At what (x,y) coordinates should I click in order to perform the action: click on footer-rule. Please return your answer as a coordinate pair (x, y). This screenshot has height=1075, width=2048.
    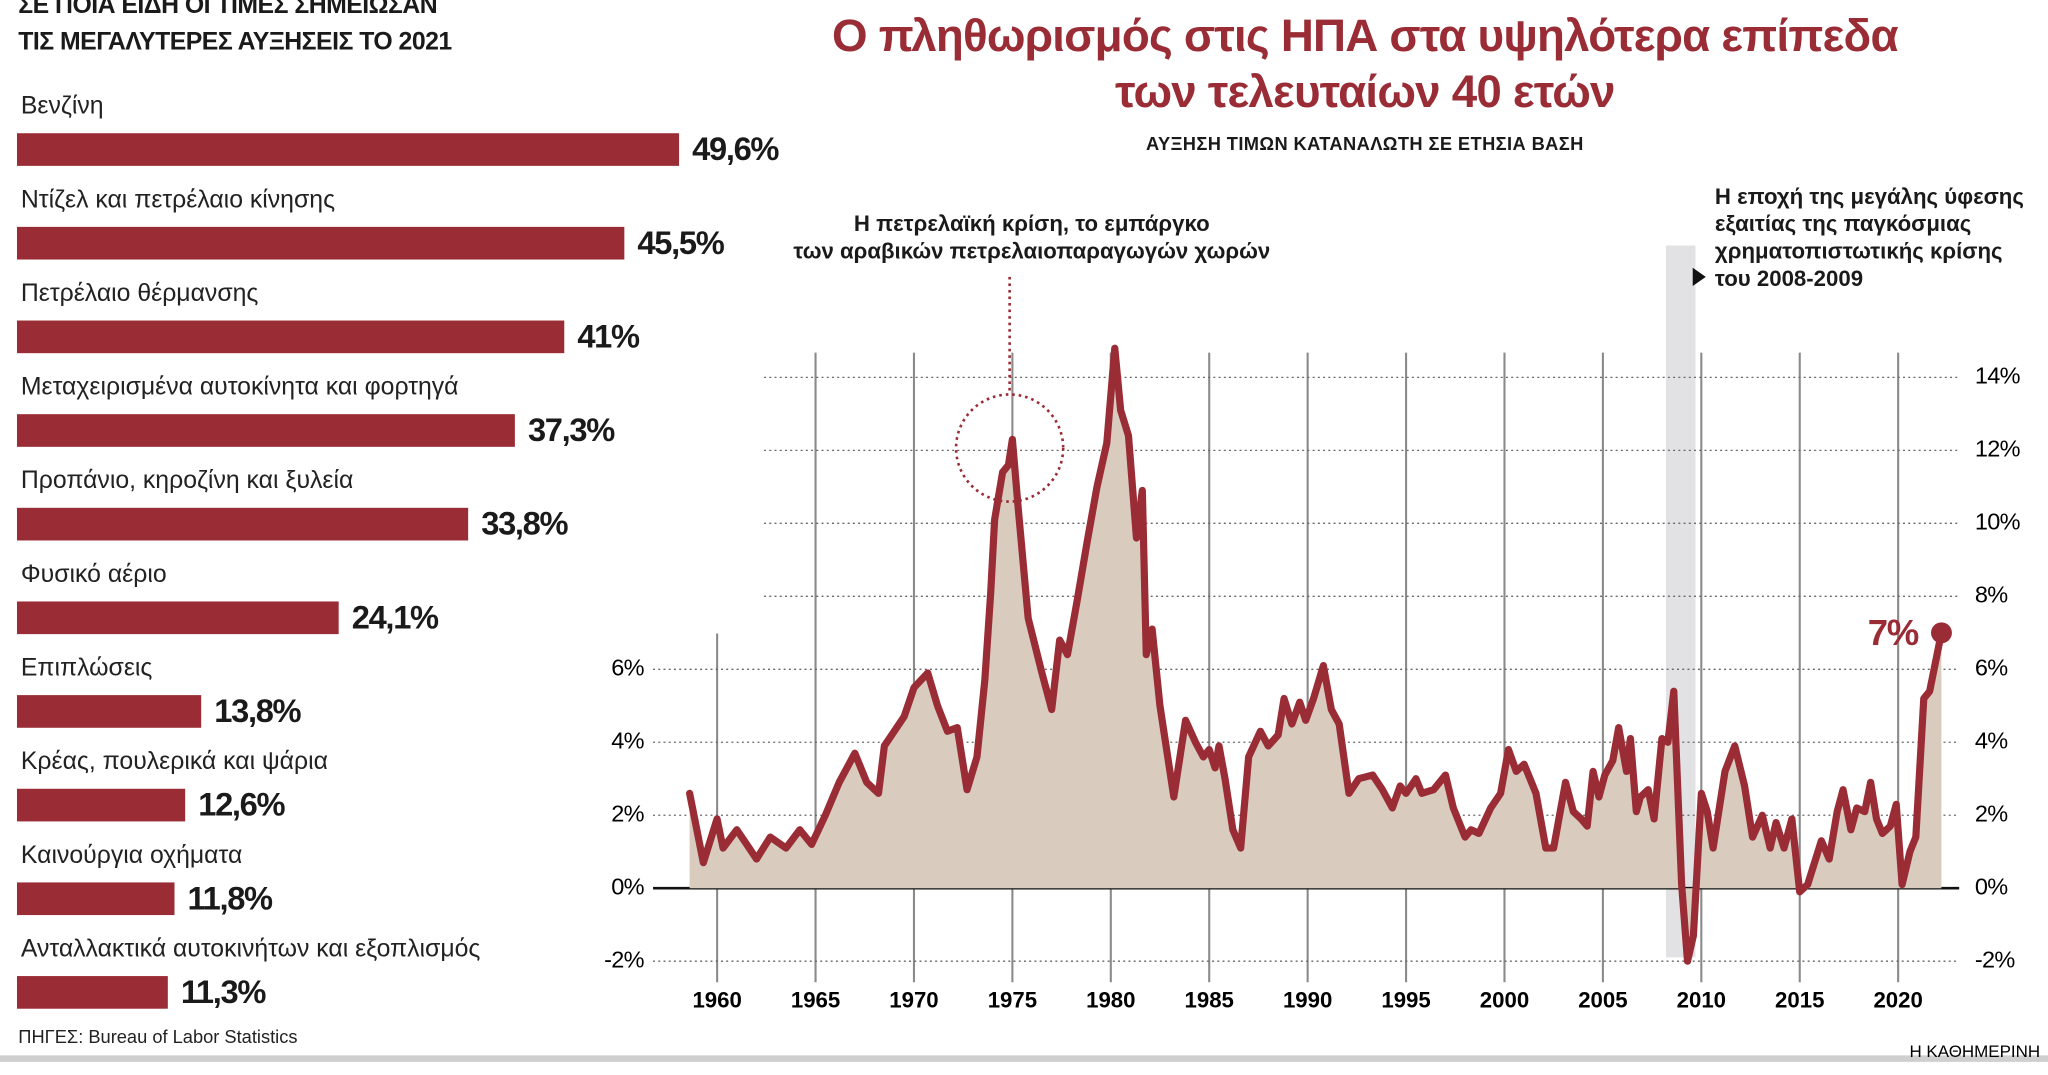
    Looking at the image, I should click on (1024, 1058).